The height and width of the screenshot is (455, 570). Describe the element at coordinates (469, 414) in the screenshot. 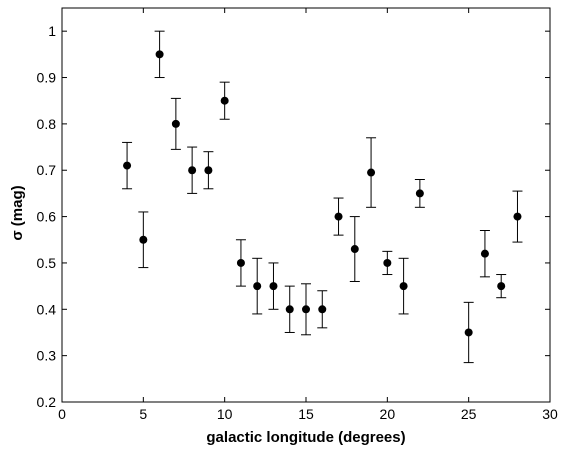

I see `x-tick-label: 25` at that location.